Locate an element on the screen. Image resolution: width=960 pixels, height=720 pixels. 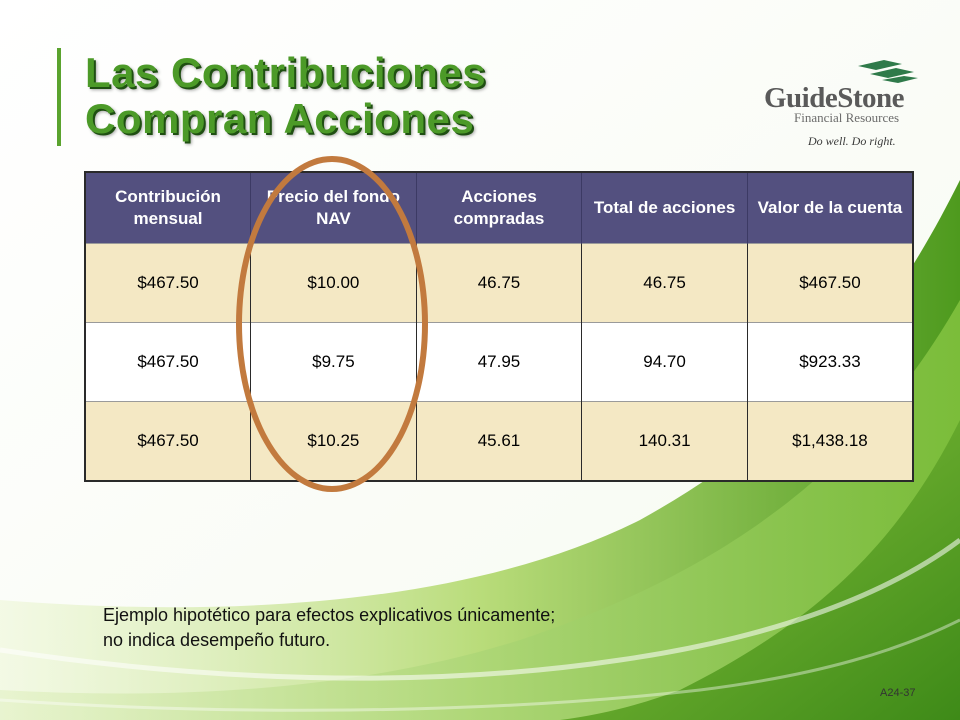
slide-title-line-2: Compran Acciones is located at coordinates (280, 118).